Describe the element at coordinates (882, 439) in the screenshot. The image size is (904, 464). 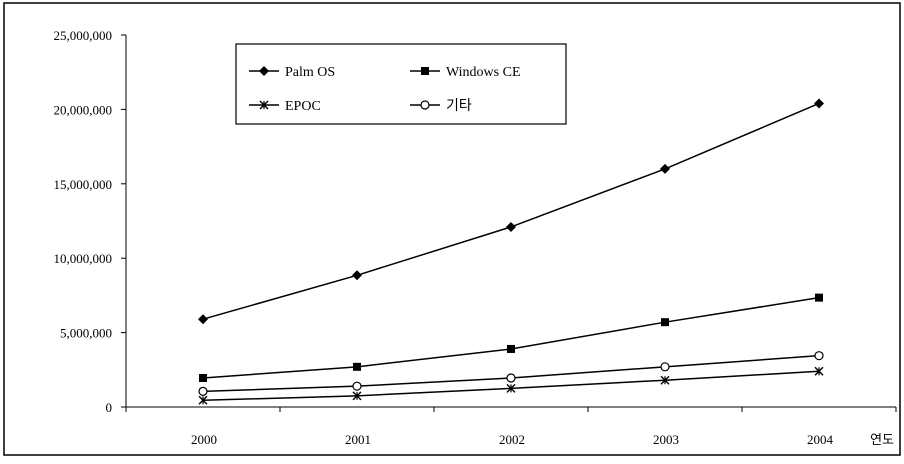
I see `x-axis-unit-label: 연도` at that location.